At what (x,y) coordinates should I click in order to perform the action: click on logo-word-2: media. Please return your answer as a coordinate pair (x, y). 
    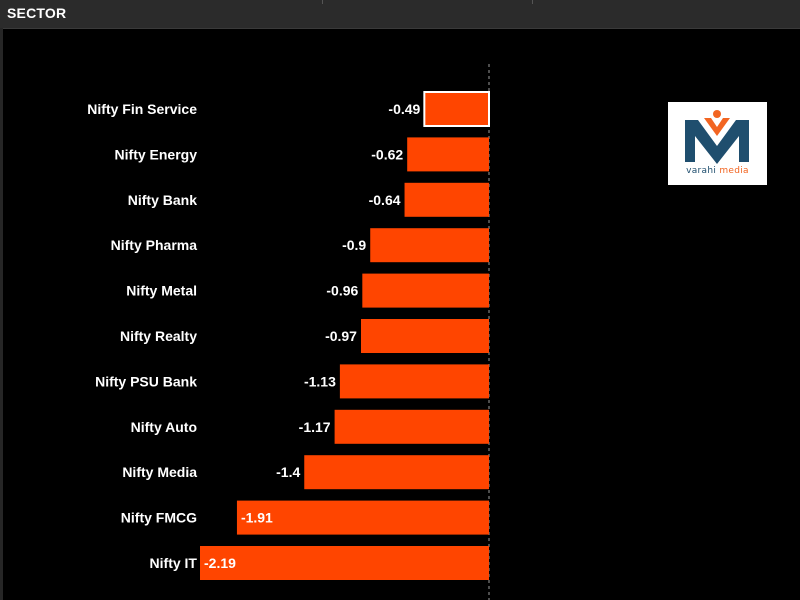
    Looking at the image, I should click on (732, 171).